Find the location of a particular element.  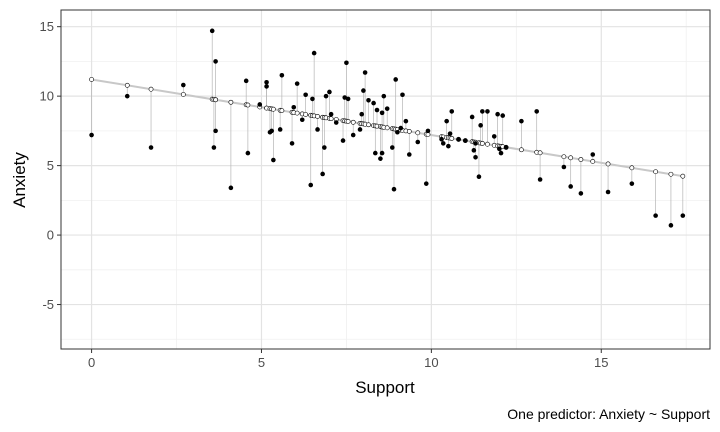

x-axis-ticks: 0 5 10 15 is located at coordinates (348, 359).